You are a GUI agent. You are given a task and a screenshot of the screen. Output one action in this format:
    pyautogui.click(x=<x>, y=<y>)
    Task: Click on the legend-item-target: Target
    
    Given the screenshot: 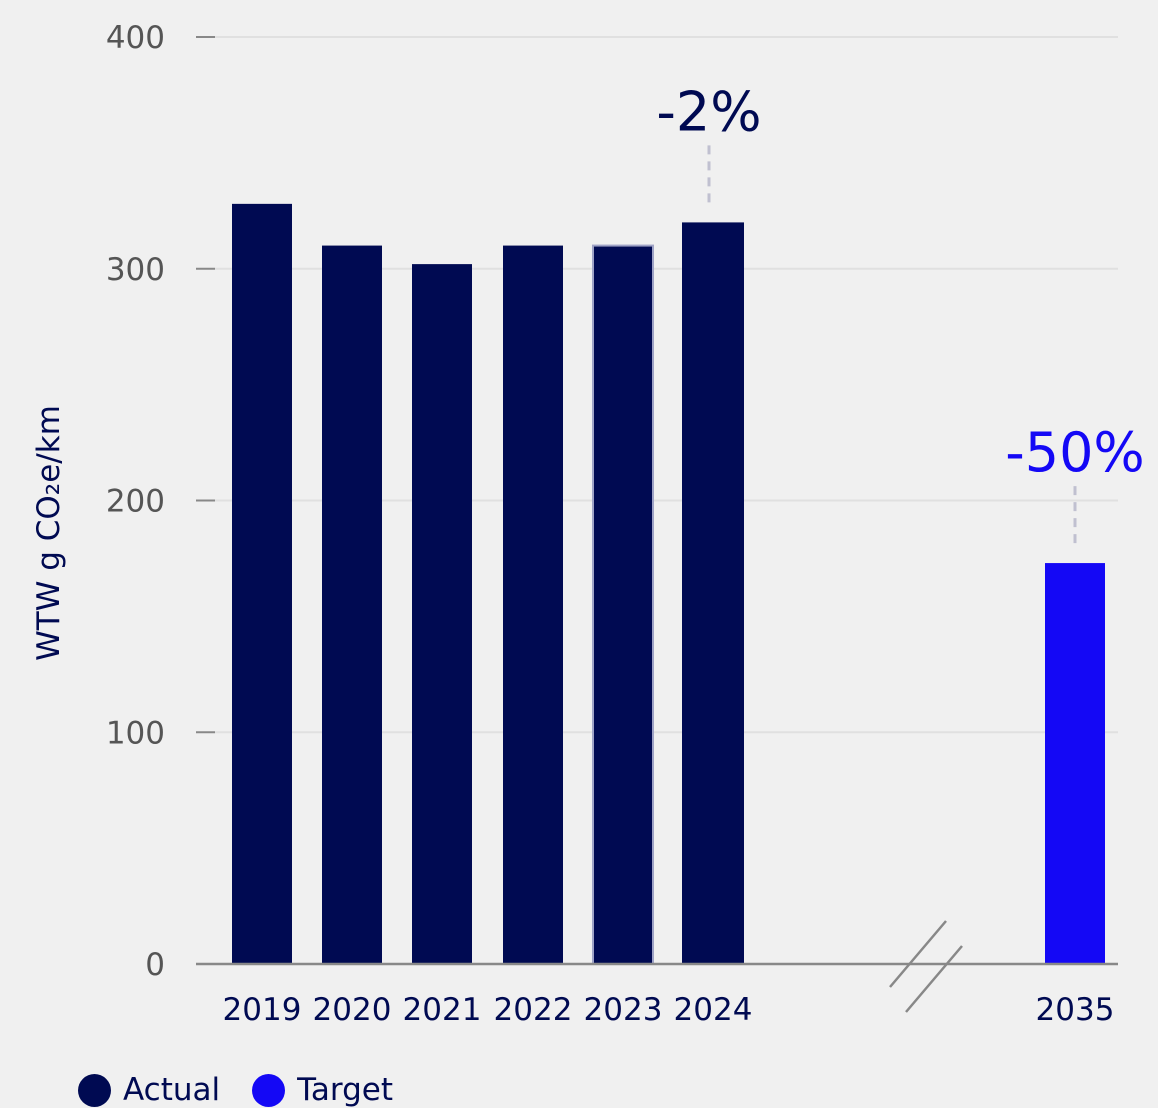 What is the action you would take?
    pyautogui.click(x=322, y=1090)
    